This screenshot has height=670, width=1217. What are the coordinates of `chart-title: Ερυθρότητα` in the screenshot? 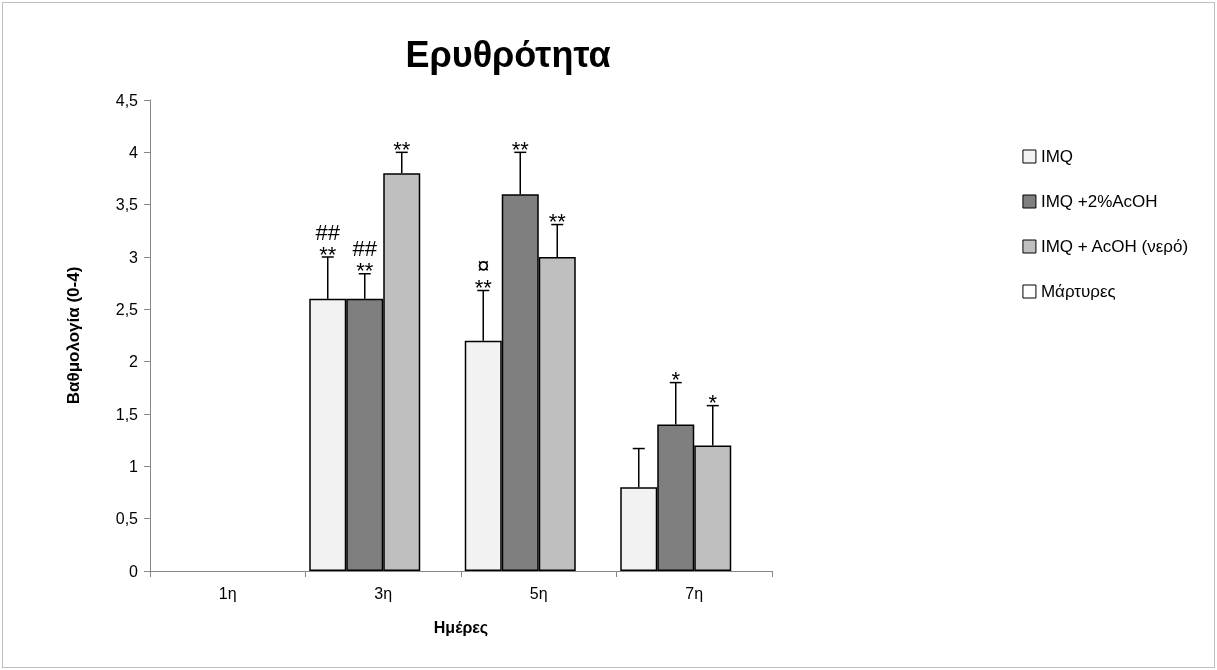 It's located at (508, 54).